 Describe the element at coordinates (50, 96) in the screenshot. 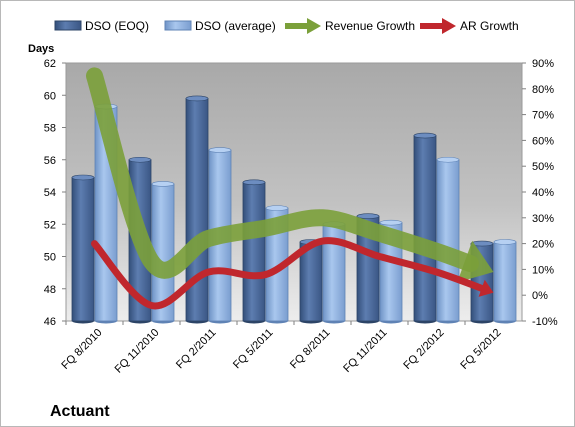

I see `y-tick-label: 60` at that location.